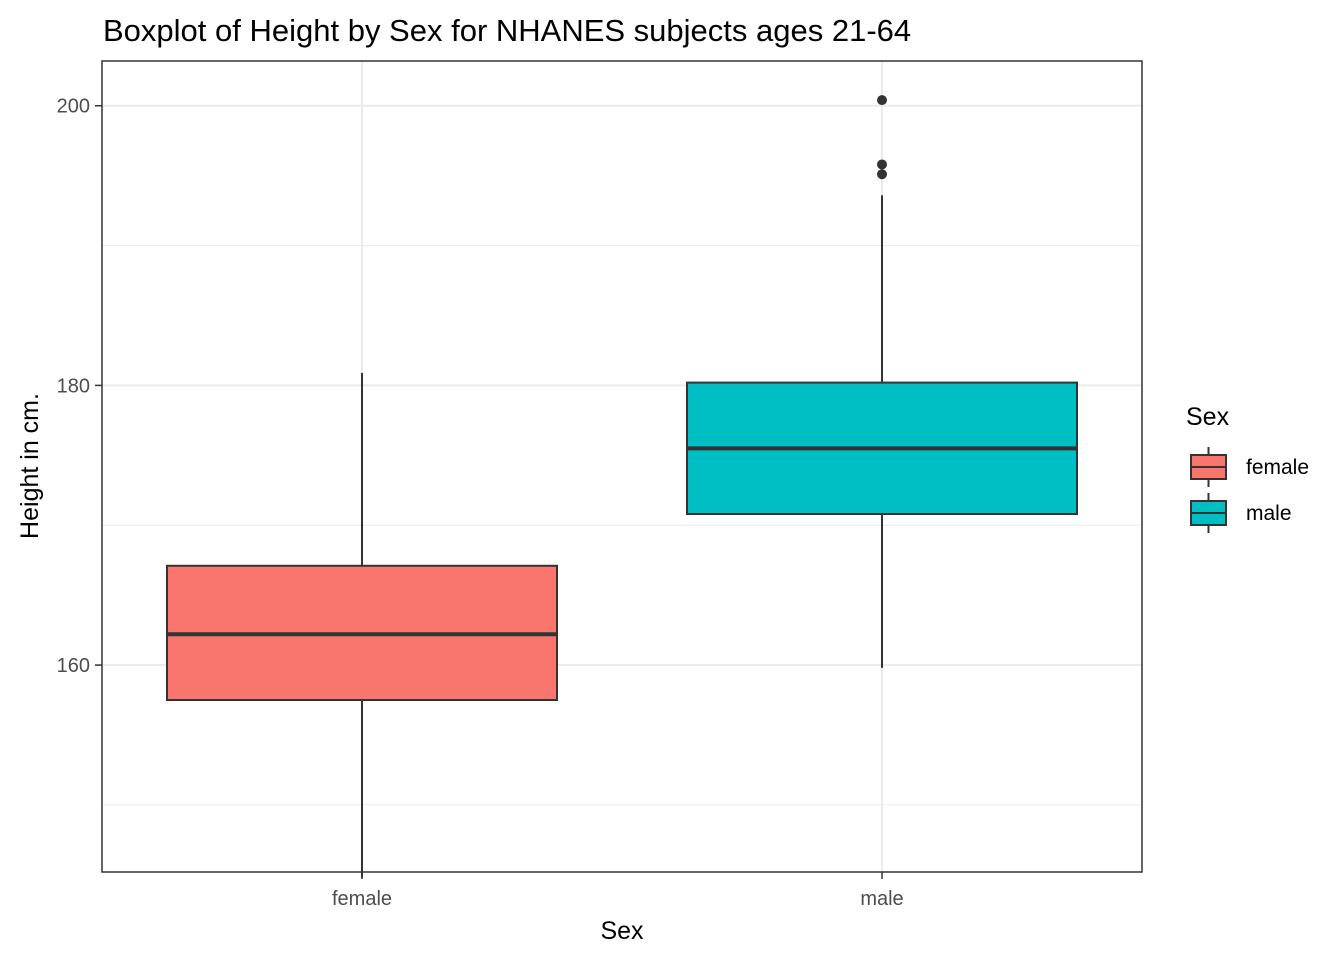 This screenshot has width=1344, height=965. Describe the element at coordinates (362, 899) in the screenshot. I see `x-tick-label: female` at that location.